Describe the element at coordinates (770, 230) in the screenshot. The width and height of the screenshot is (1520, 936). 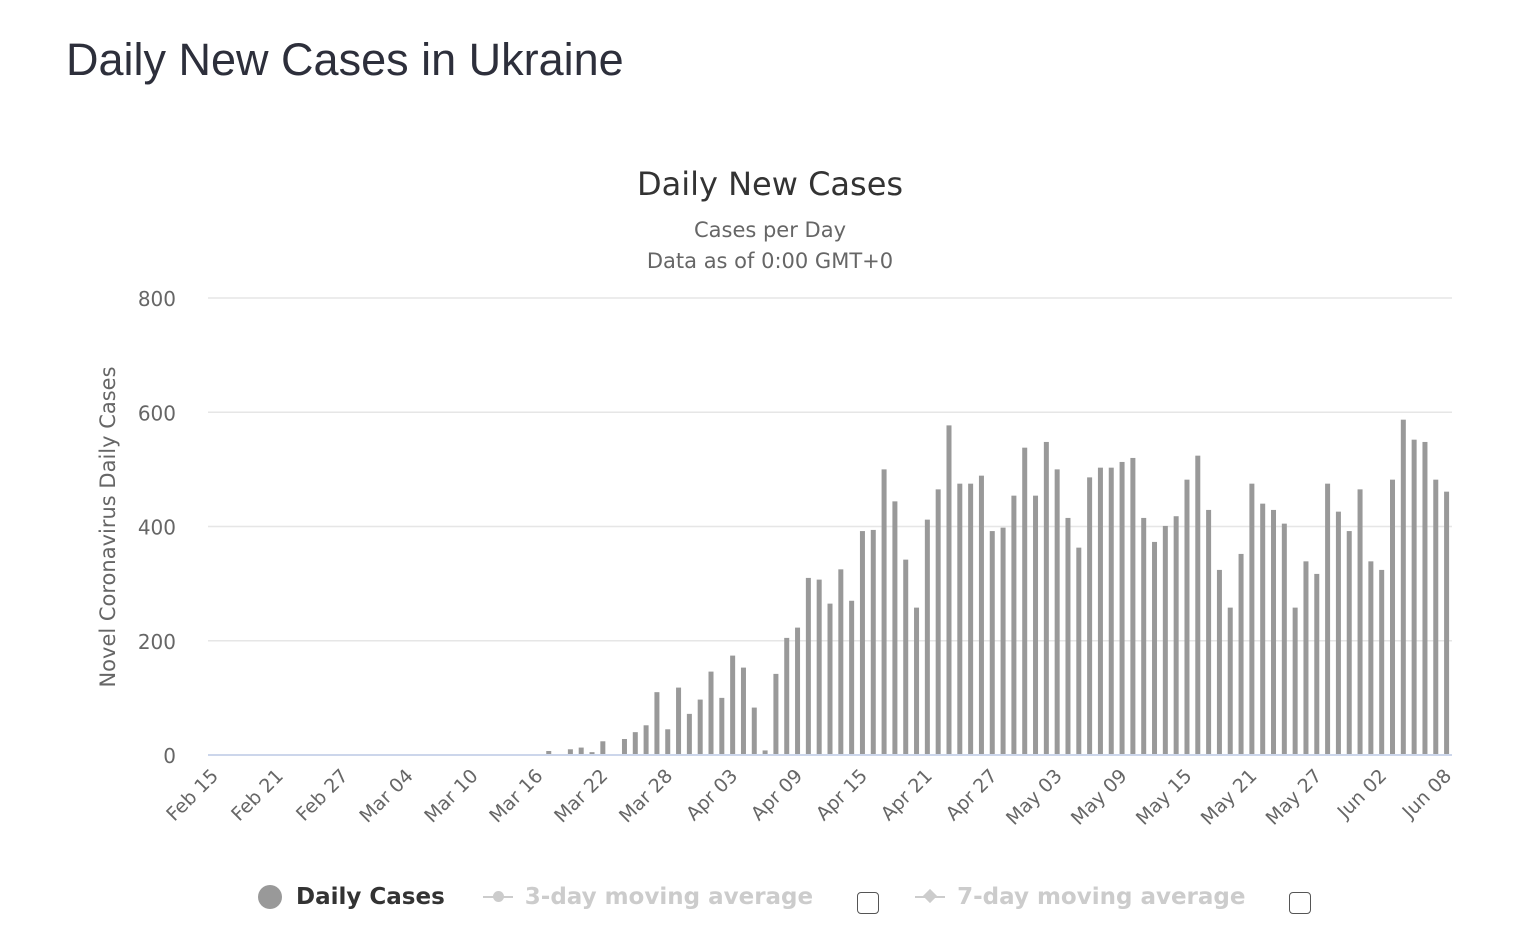
I see `chart-subtitle: Cases per Day` at that location.